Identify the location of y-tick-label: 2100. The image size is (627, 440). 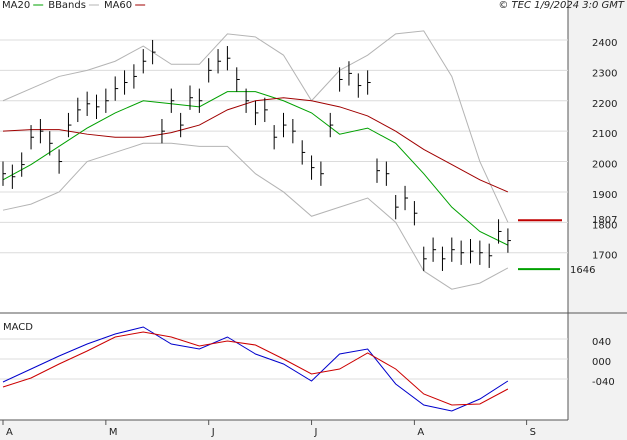
(604, 134).